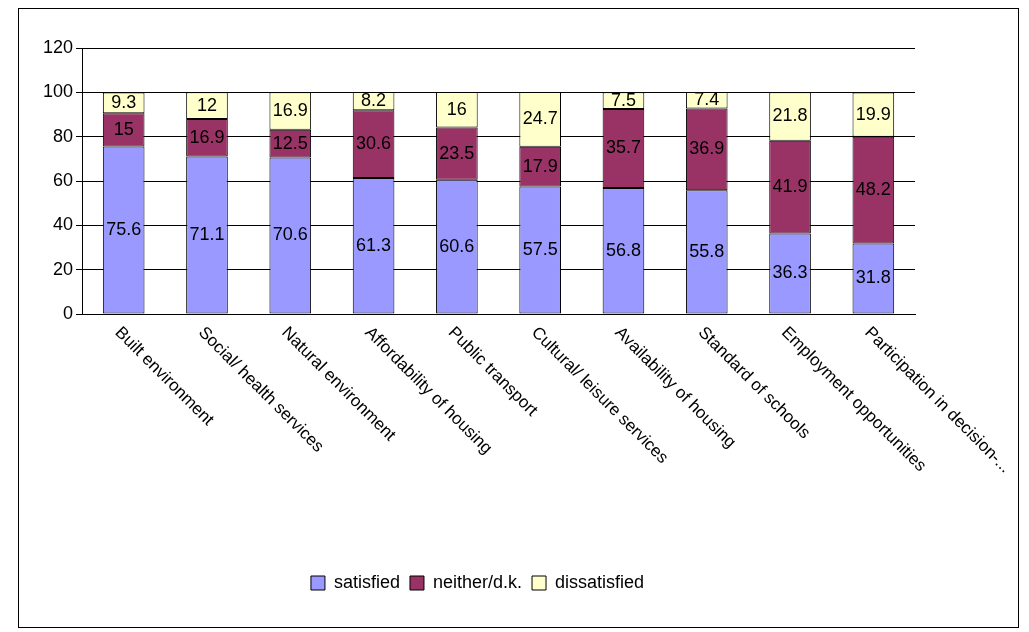 The width and height of the screenshot is (1029, 632). What do you see at coordinates (68, 312) in the screenshot?
I see `y-tick-label: 0` at bounding box center [68, 312].